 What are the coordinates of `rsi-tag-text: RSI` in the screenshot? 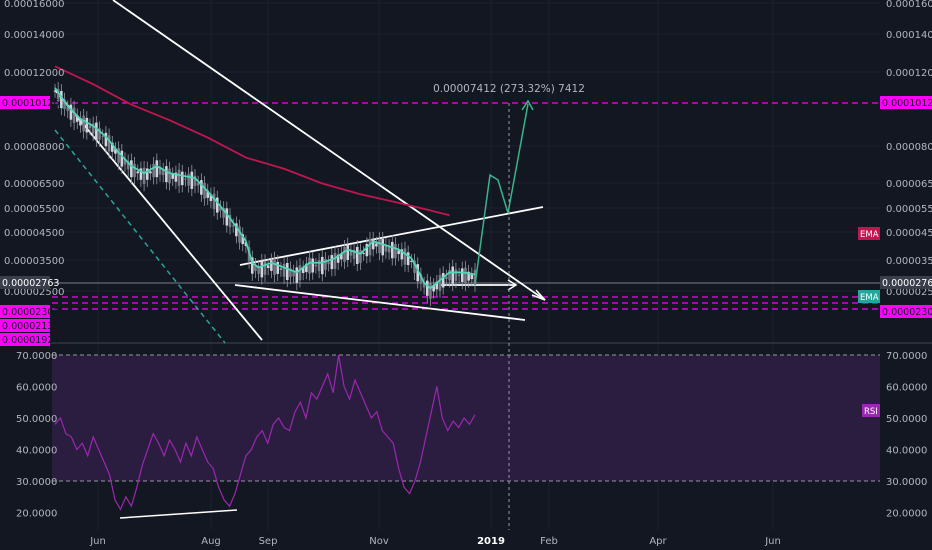 It's located at (871, 412).